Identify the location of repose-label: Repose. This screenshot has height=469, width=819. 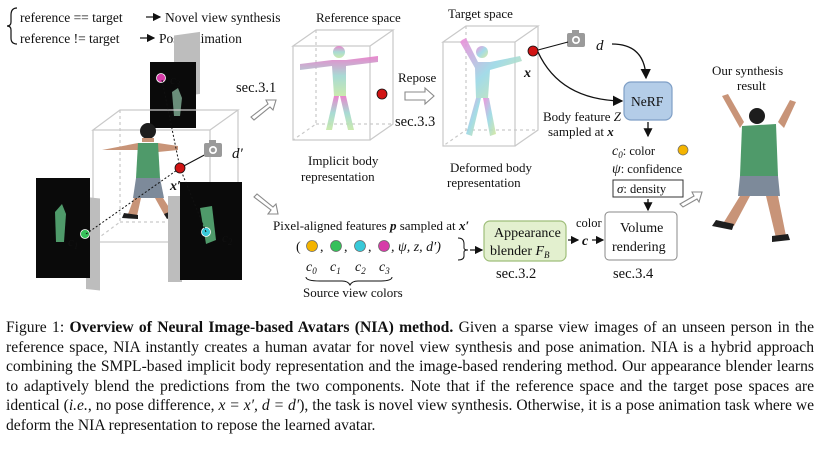
(417, 77).